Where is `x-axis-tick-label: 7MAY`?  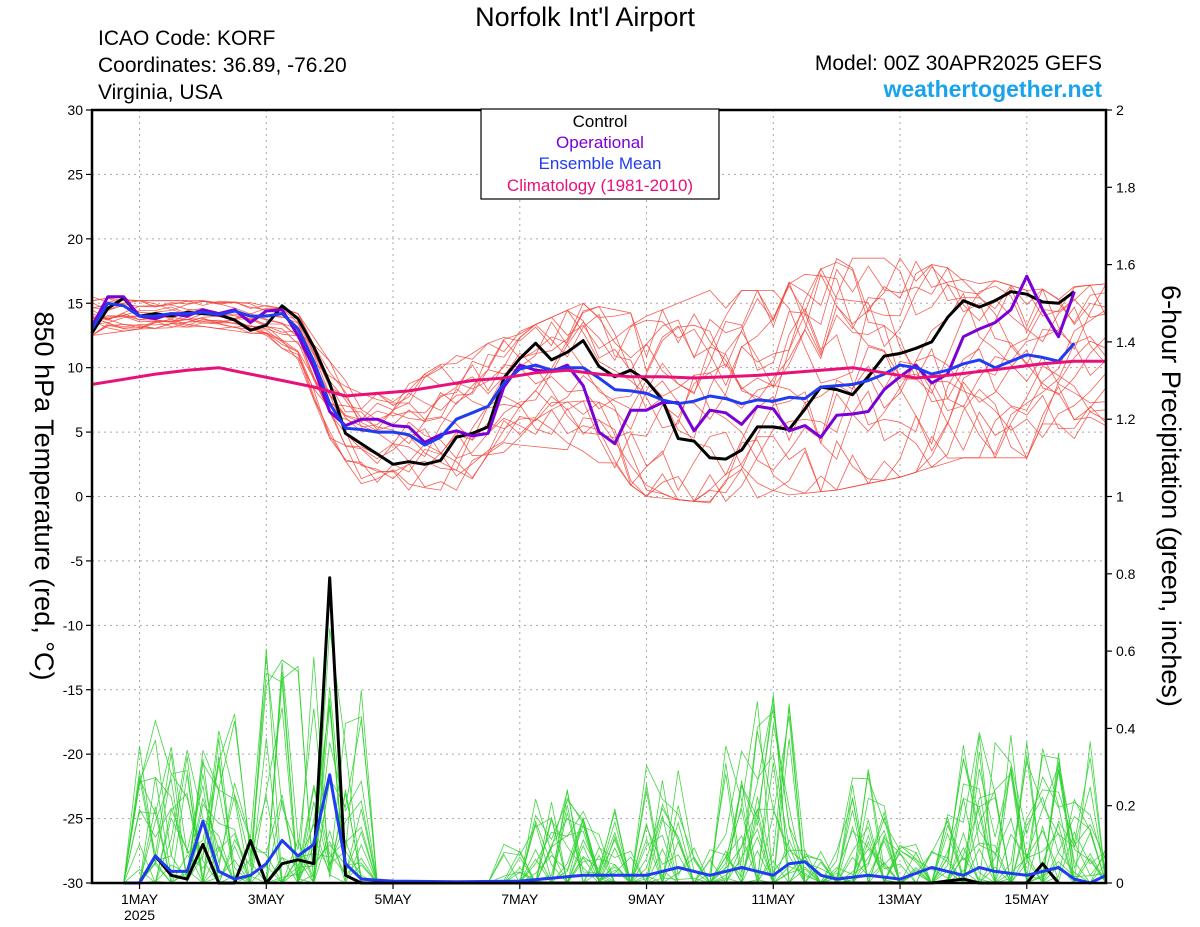 x-axis-tick-label: 7MAY is located at coordinates (520, 899).